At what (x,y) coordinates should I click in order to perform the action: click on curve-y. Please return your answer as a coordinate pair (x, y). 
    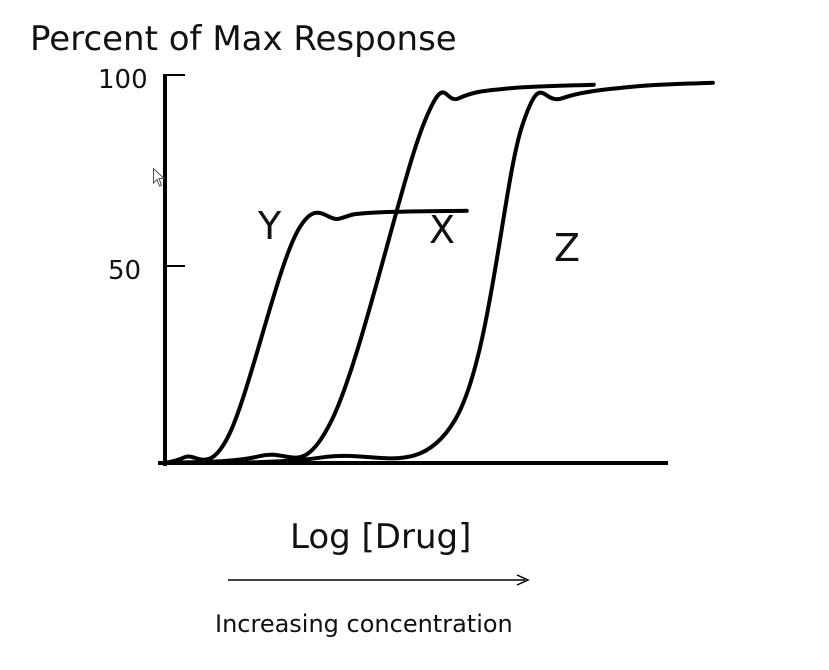
    Looking at the image, I should click on (316, 336).